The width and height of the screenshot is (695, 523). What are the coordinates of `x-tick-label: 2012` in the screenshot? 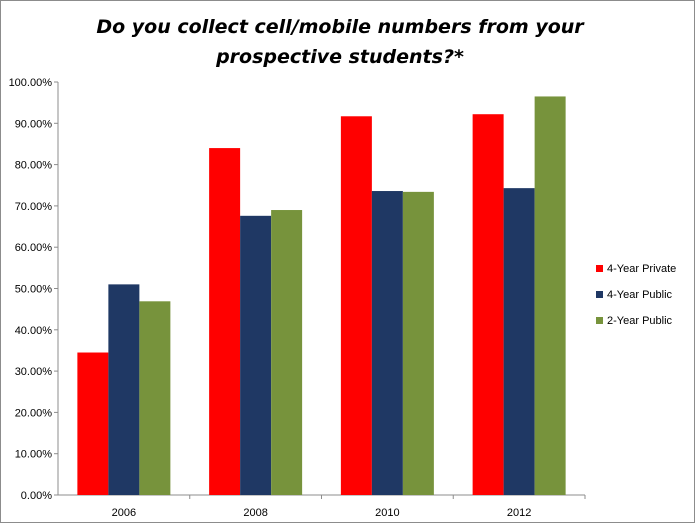 It's located at (519, 513).